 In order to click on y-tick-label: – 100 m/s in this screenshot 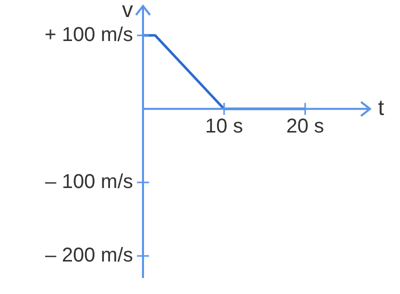, I will do `click(89, 181)`.